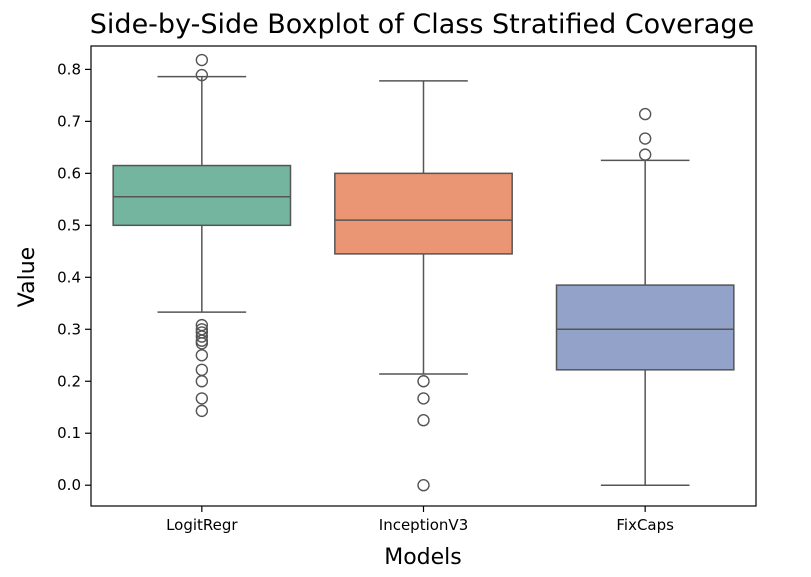  I want to click on x-tick-label: FixCaps, so click(645, 525).